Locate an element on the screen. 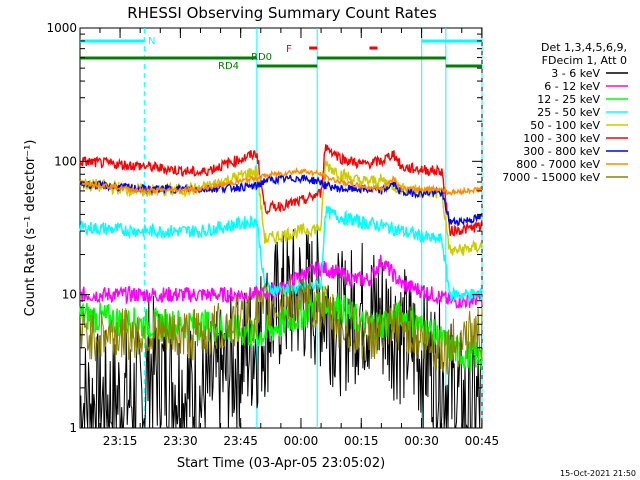 The image size is (640, 480). x-axis-label: Start Time (03-Apr-05 23:05:02) is located at coordinates (281, 463).